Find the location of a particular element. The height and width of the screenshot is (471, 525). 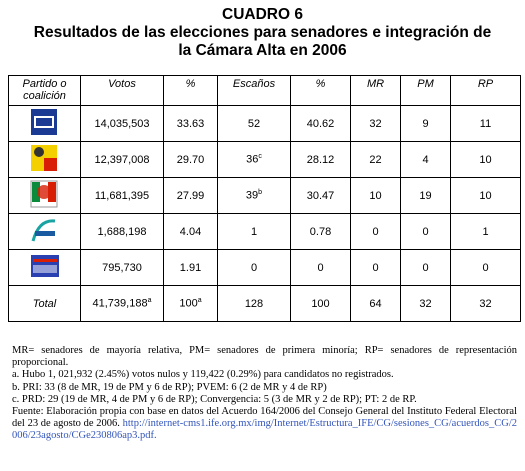

value-cell: 36c is located at coordinates (254, 159).